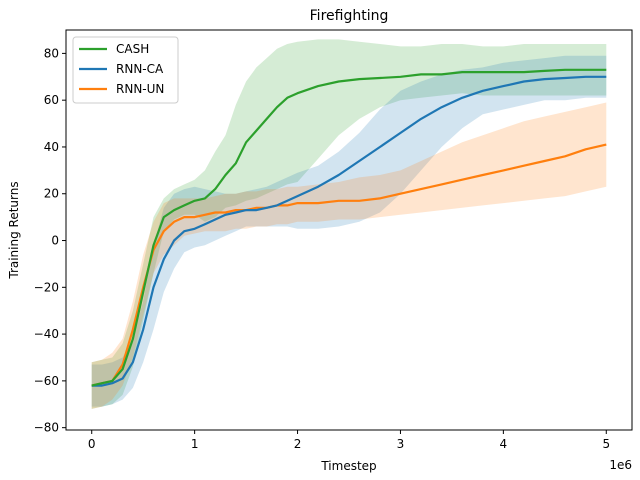  I want to click on legend-label-rnn-ca: RNN-CA, so click(140, 69).